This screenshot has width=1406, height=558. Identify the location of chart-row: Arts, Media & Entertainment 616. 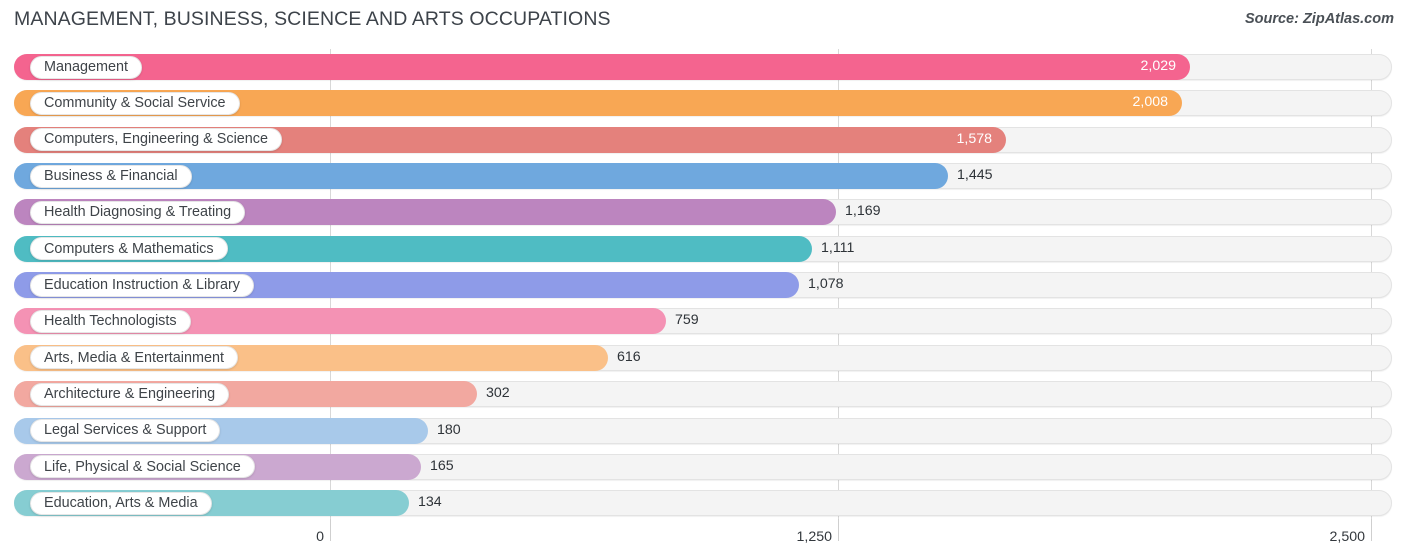
(703, 358).